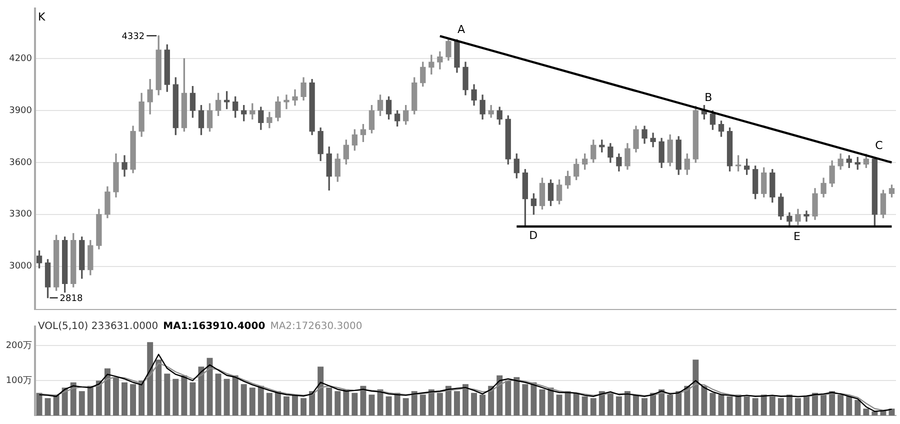  What do you see at coordinates (461, 29) in the screenshot?
I see `annotation: A` at bounding box center [461, 29].